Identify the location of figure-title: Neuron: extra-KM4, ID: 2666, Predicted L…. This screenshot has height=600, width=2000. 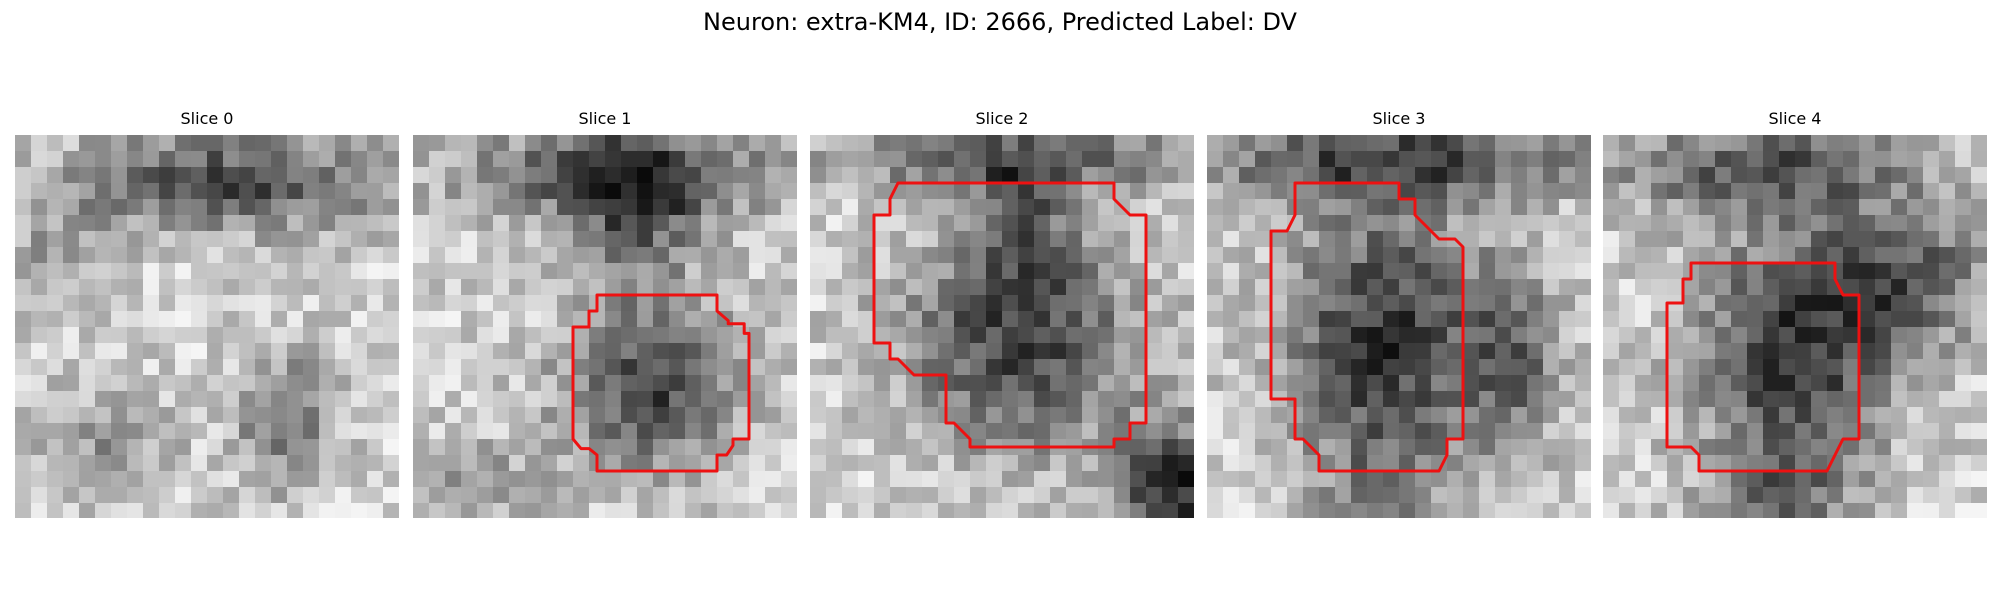
(1000, 22).